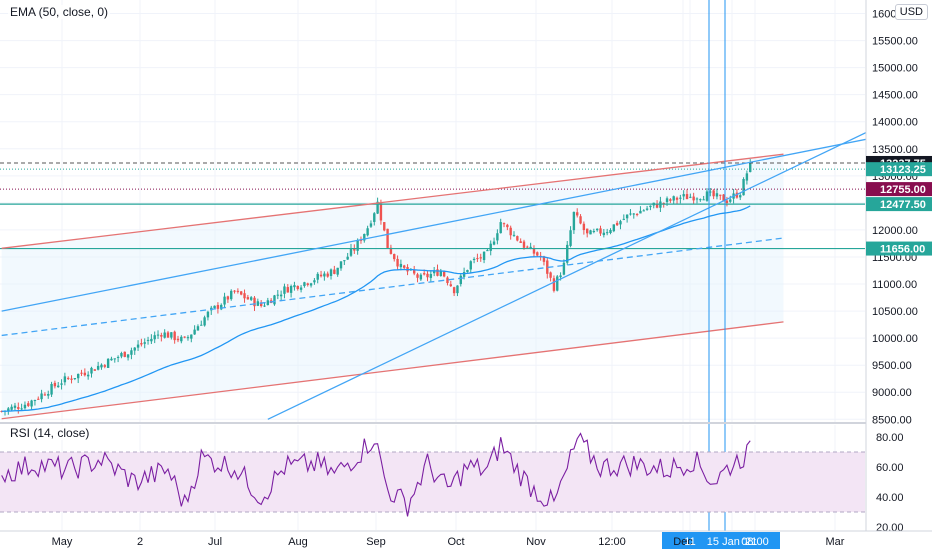 Image resolution: width=932 pixels, height=550 pixels. Describe the element at coordinates (895, 231) in the screenshot. I see `price-tick-label: 12000.00` at that location.